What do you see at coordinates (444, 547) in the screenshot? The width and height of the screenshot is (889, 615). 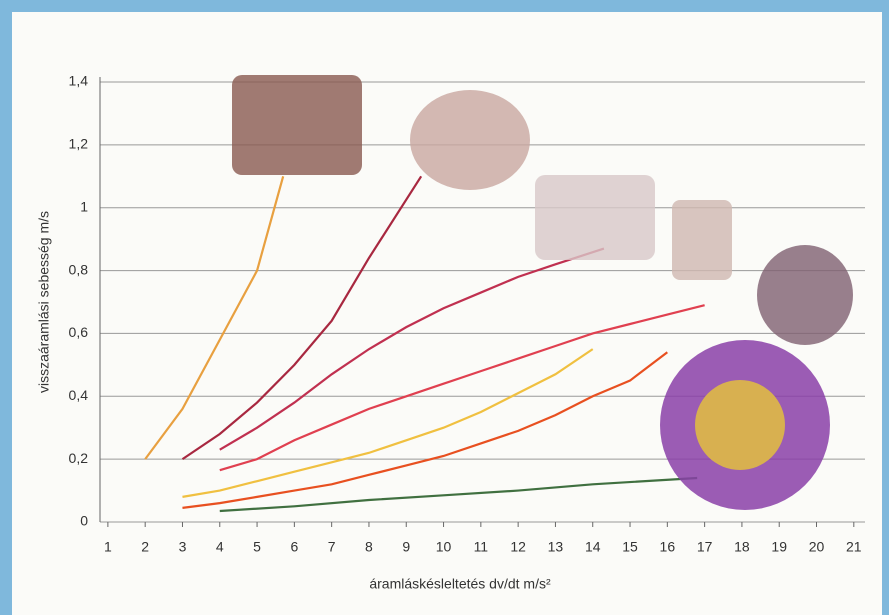 I see `x-tick-label: 10` at bounding box center [444, 547].